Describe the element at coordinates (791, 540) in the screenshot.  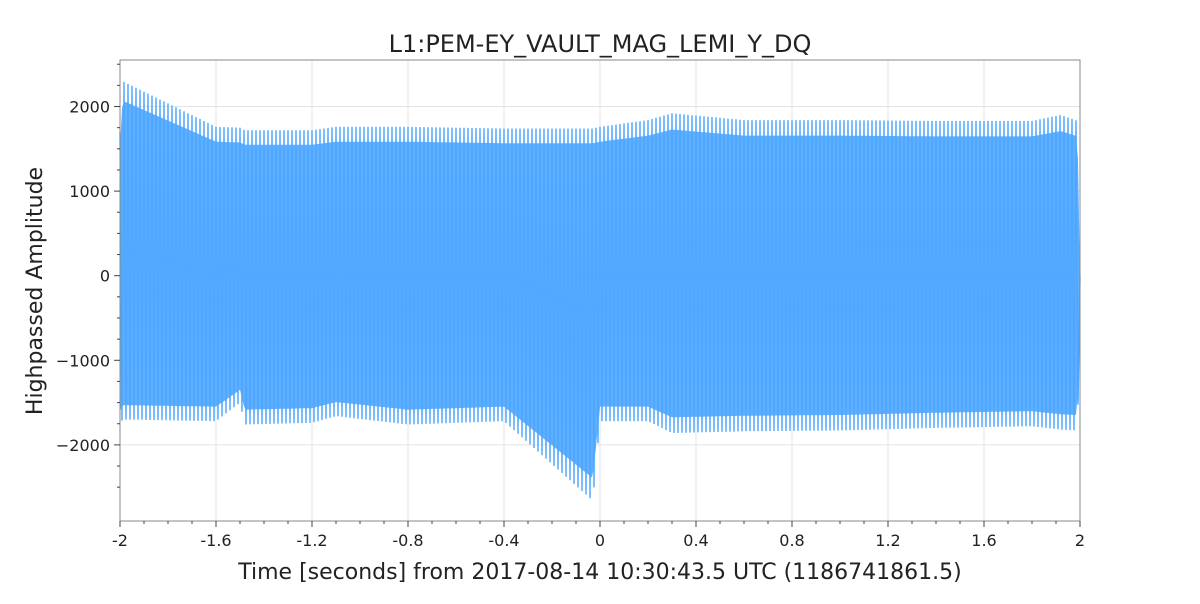
I see `x-tick-label: 0.8` at that location.